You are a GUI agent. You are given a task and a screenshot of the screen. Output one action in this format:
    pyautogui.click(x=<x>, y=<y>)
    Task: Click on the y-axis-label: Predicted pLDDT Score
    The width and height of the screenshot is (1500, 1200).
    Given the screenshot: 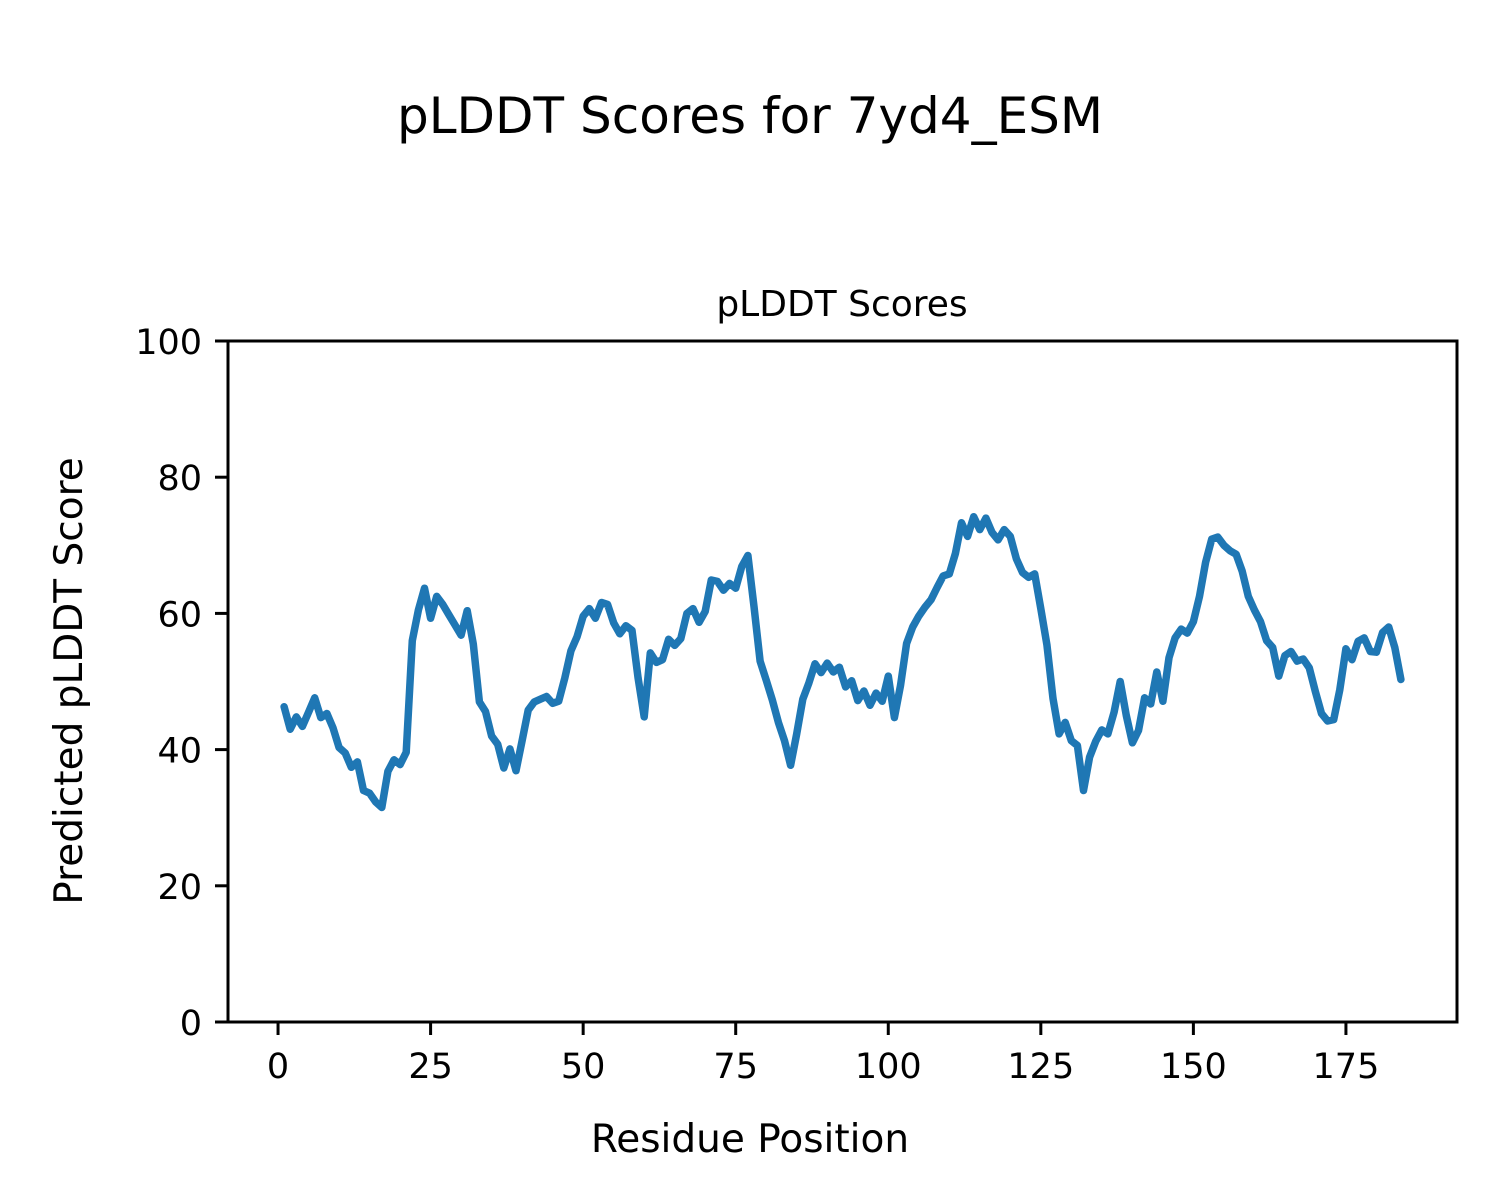 What is the action you would take?
    pyautogui.click(x=69, y=680)
    